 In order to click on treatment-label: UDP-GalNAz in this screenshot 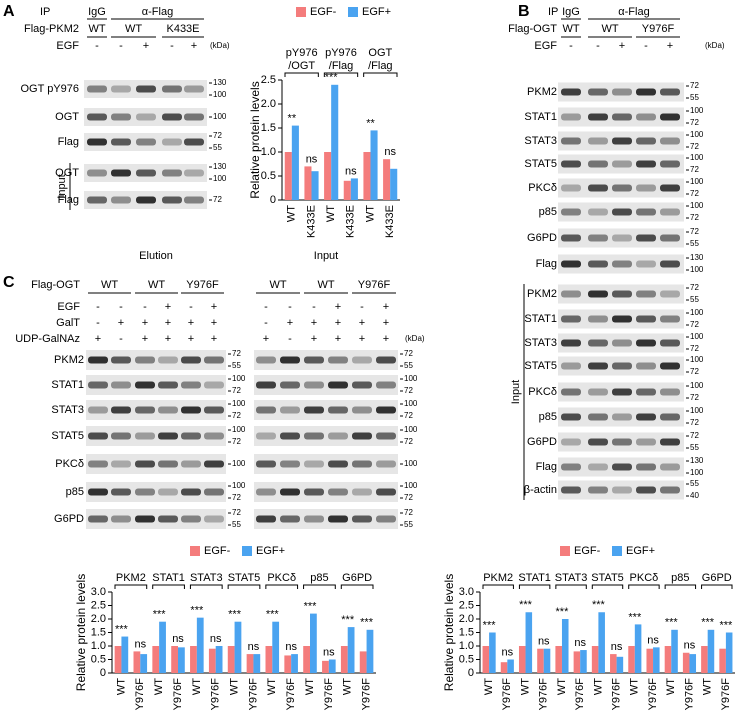, I will do `click(47, 339)`.